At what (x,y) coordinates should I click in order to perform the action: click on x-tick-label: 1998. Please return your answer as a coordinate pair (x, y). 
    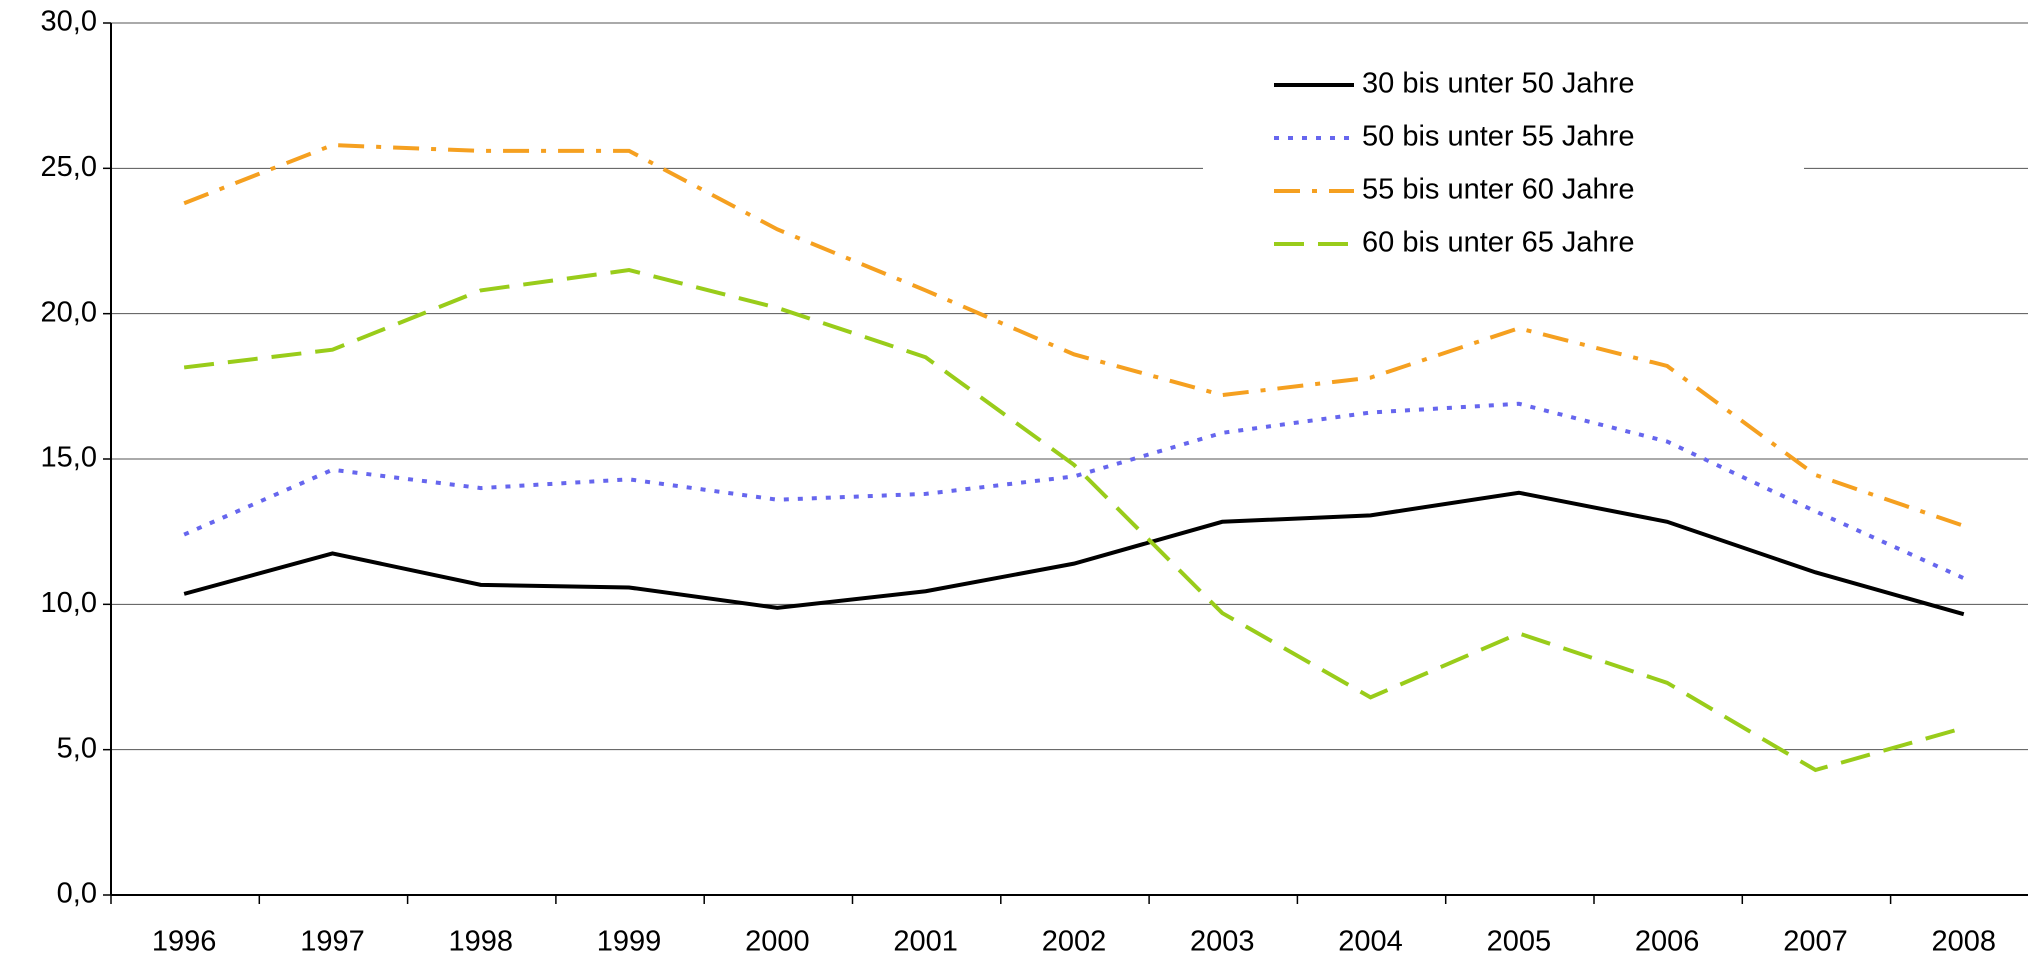
    Looking at the image, I should click on (480, 942).